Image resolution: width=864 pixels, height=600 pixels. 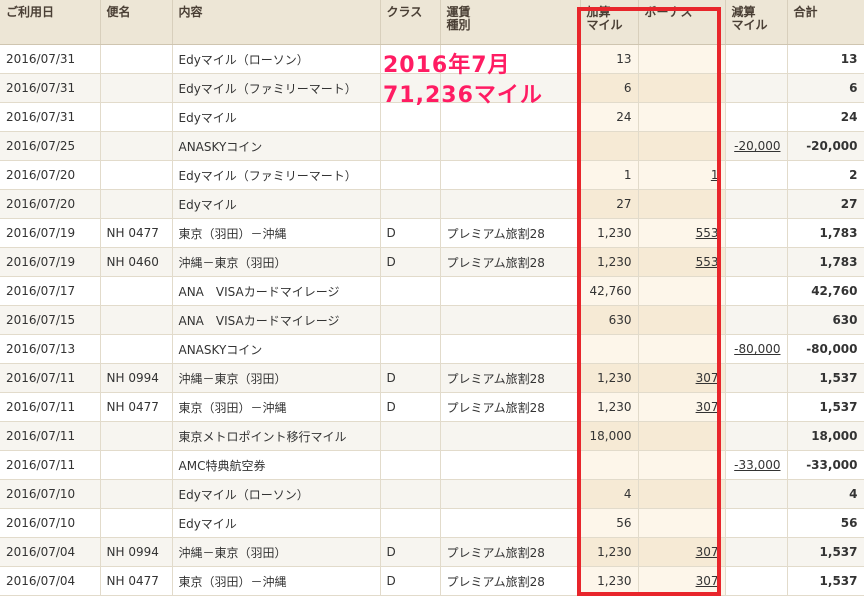 I want to click on cell-content: 東京メトロポイント移行マイル, so click(x=276, y=436).